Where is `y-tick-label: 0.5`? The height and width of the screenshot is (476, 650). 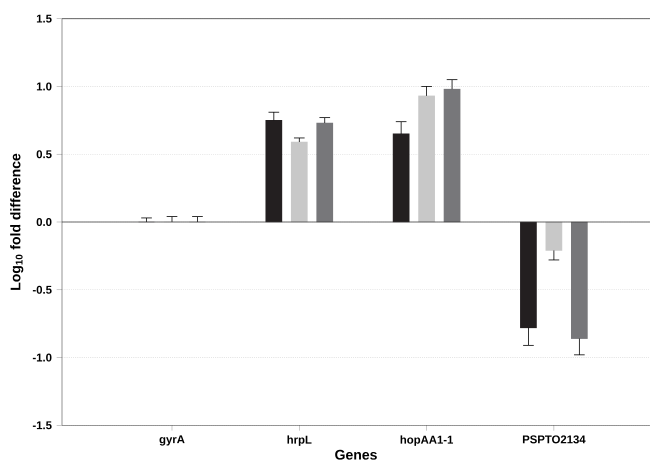
y-tick-label: 0.5 is located at coordinates (44, 154).